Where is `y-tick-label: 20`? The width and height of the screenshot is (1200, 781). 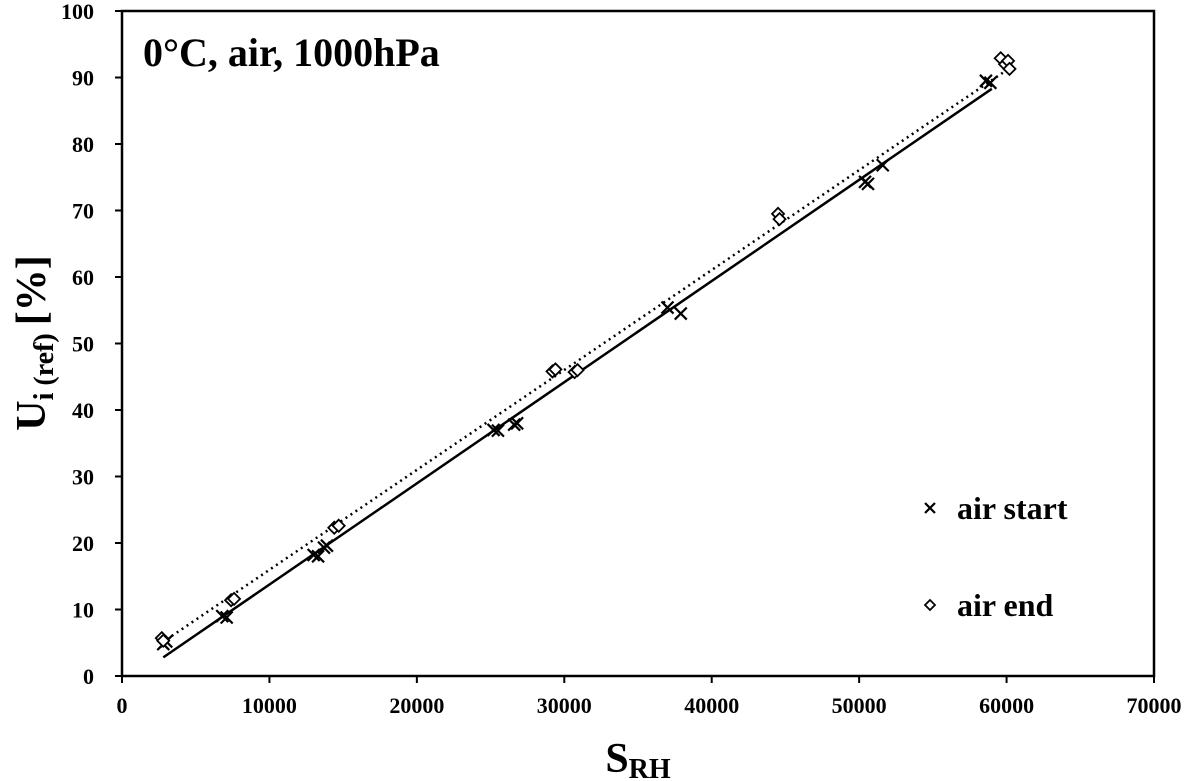 y-tick-label: 20 is located at coordinates (83, 543).